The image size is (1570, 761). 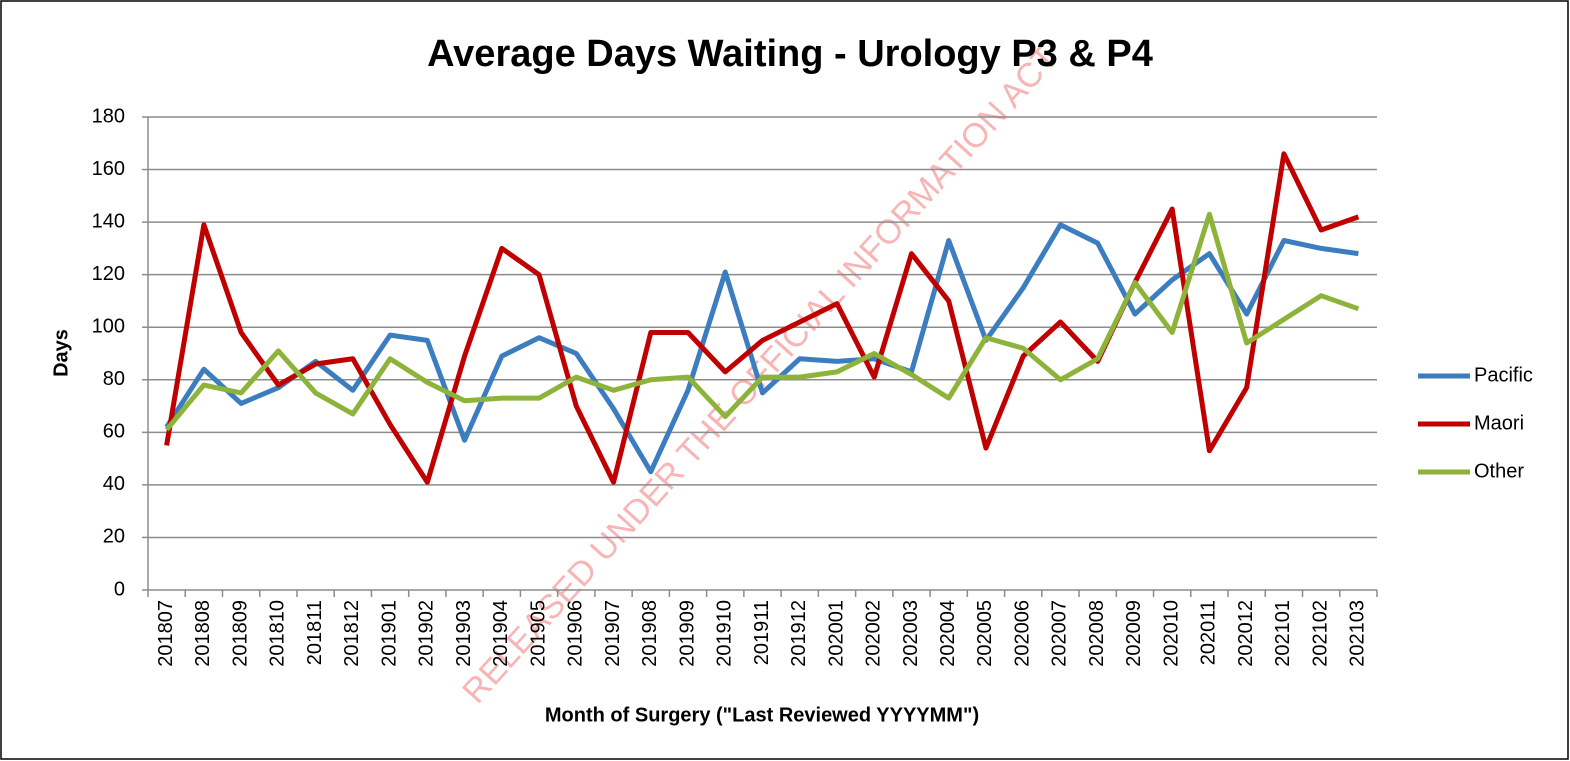 I want to click on x-tick-label: 201902, so click(x=427, y=633).